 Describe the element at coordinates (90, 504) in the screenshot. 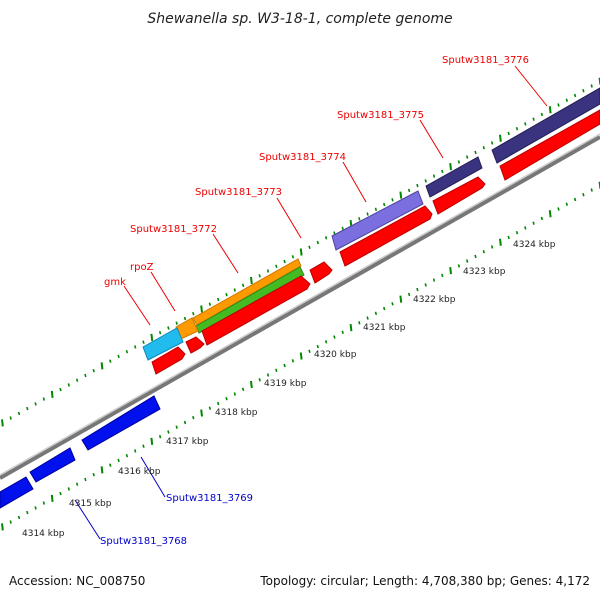

I see `kbp-label: 4315 kbp` at that location.